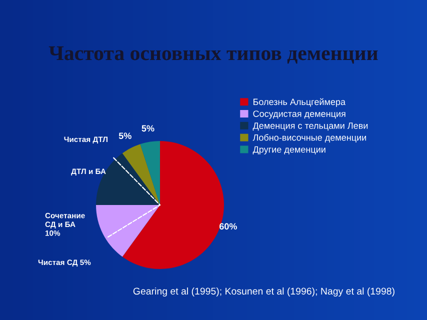 The image size is (427, 320). What do you see at coordinates (300, 102) in the screenshot?
I see `legend-label: Болезнь Альцгеймера` at bounding box center [300, 102].